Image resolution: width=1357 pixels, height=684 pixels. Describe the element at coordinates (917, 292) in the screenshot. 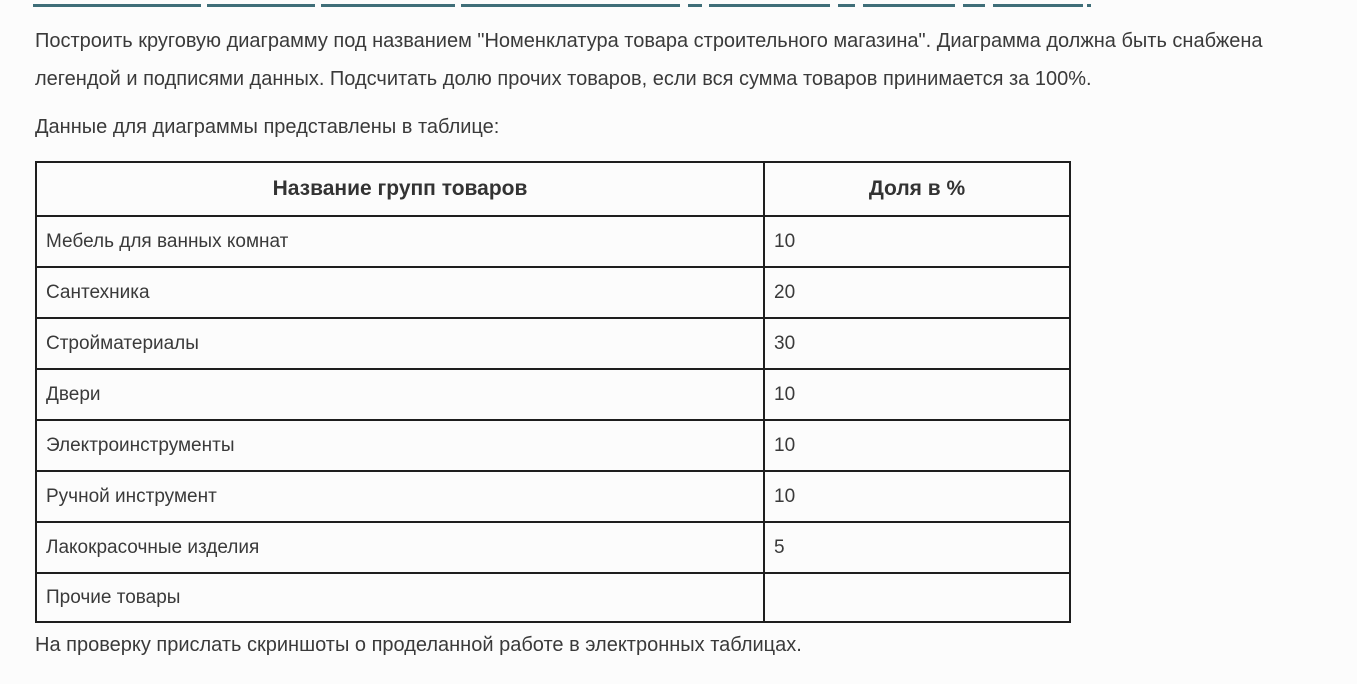

I see `share-value-cell: 20` at that location.